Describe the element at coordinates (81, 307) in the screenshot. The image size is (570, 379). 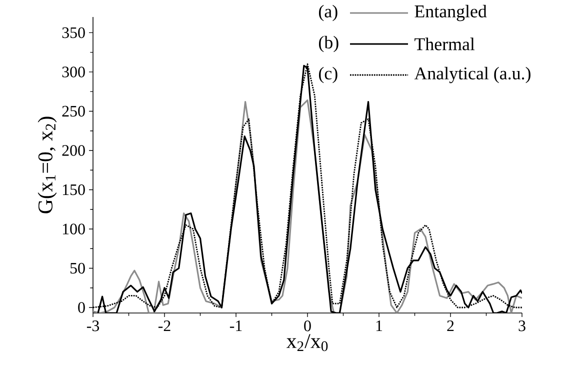
I see `y-tick-label: 0` at that location.